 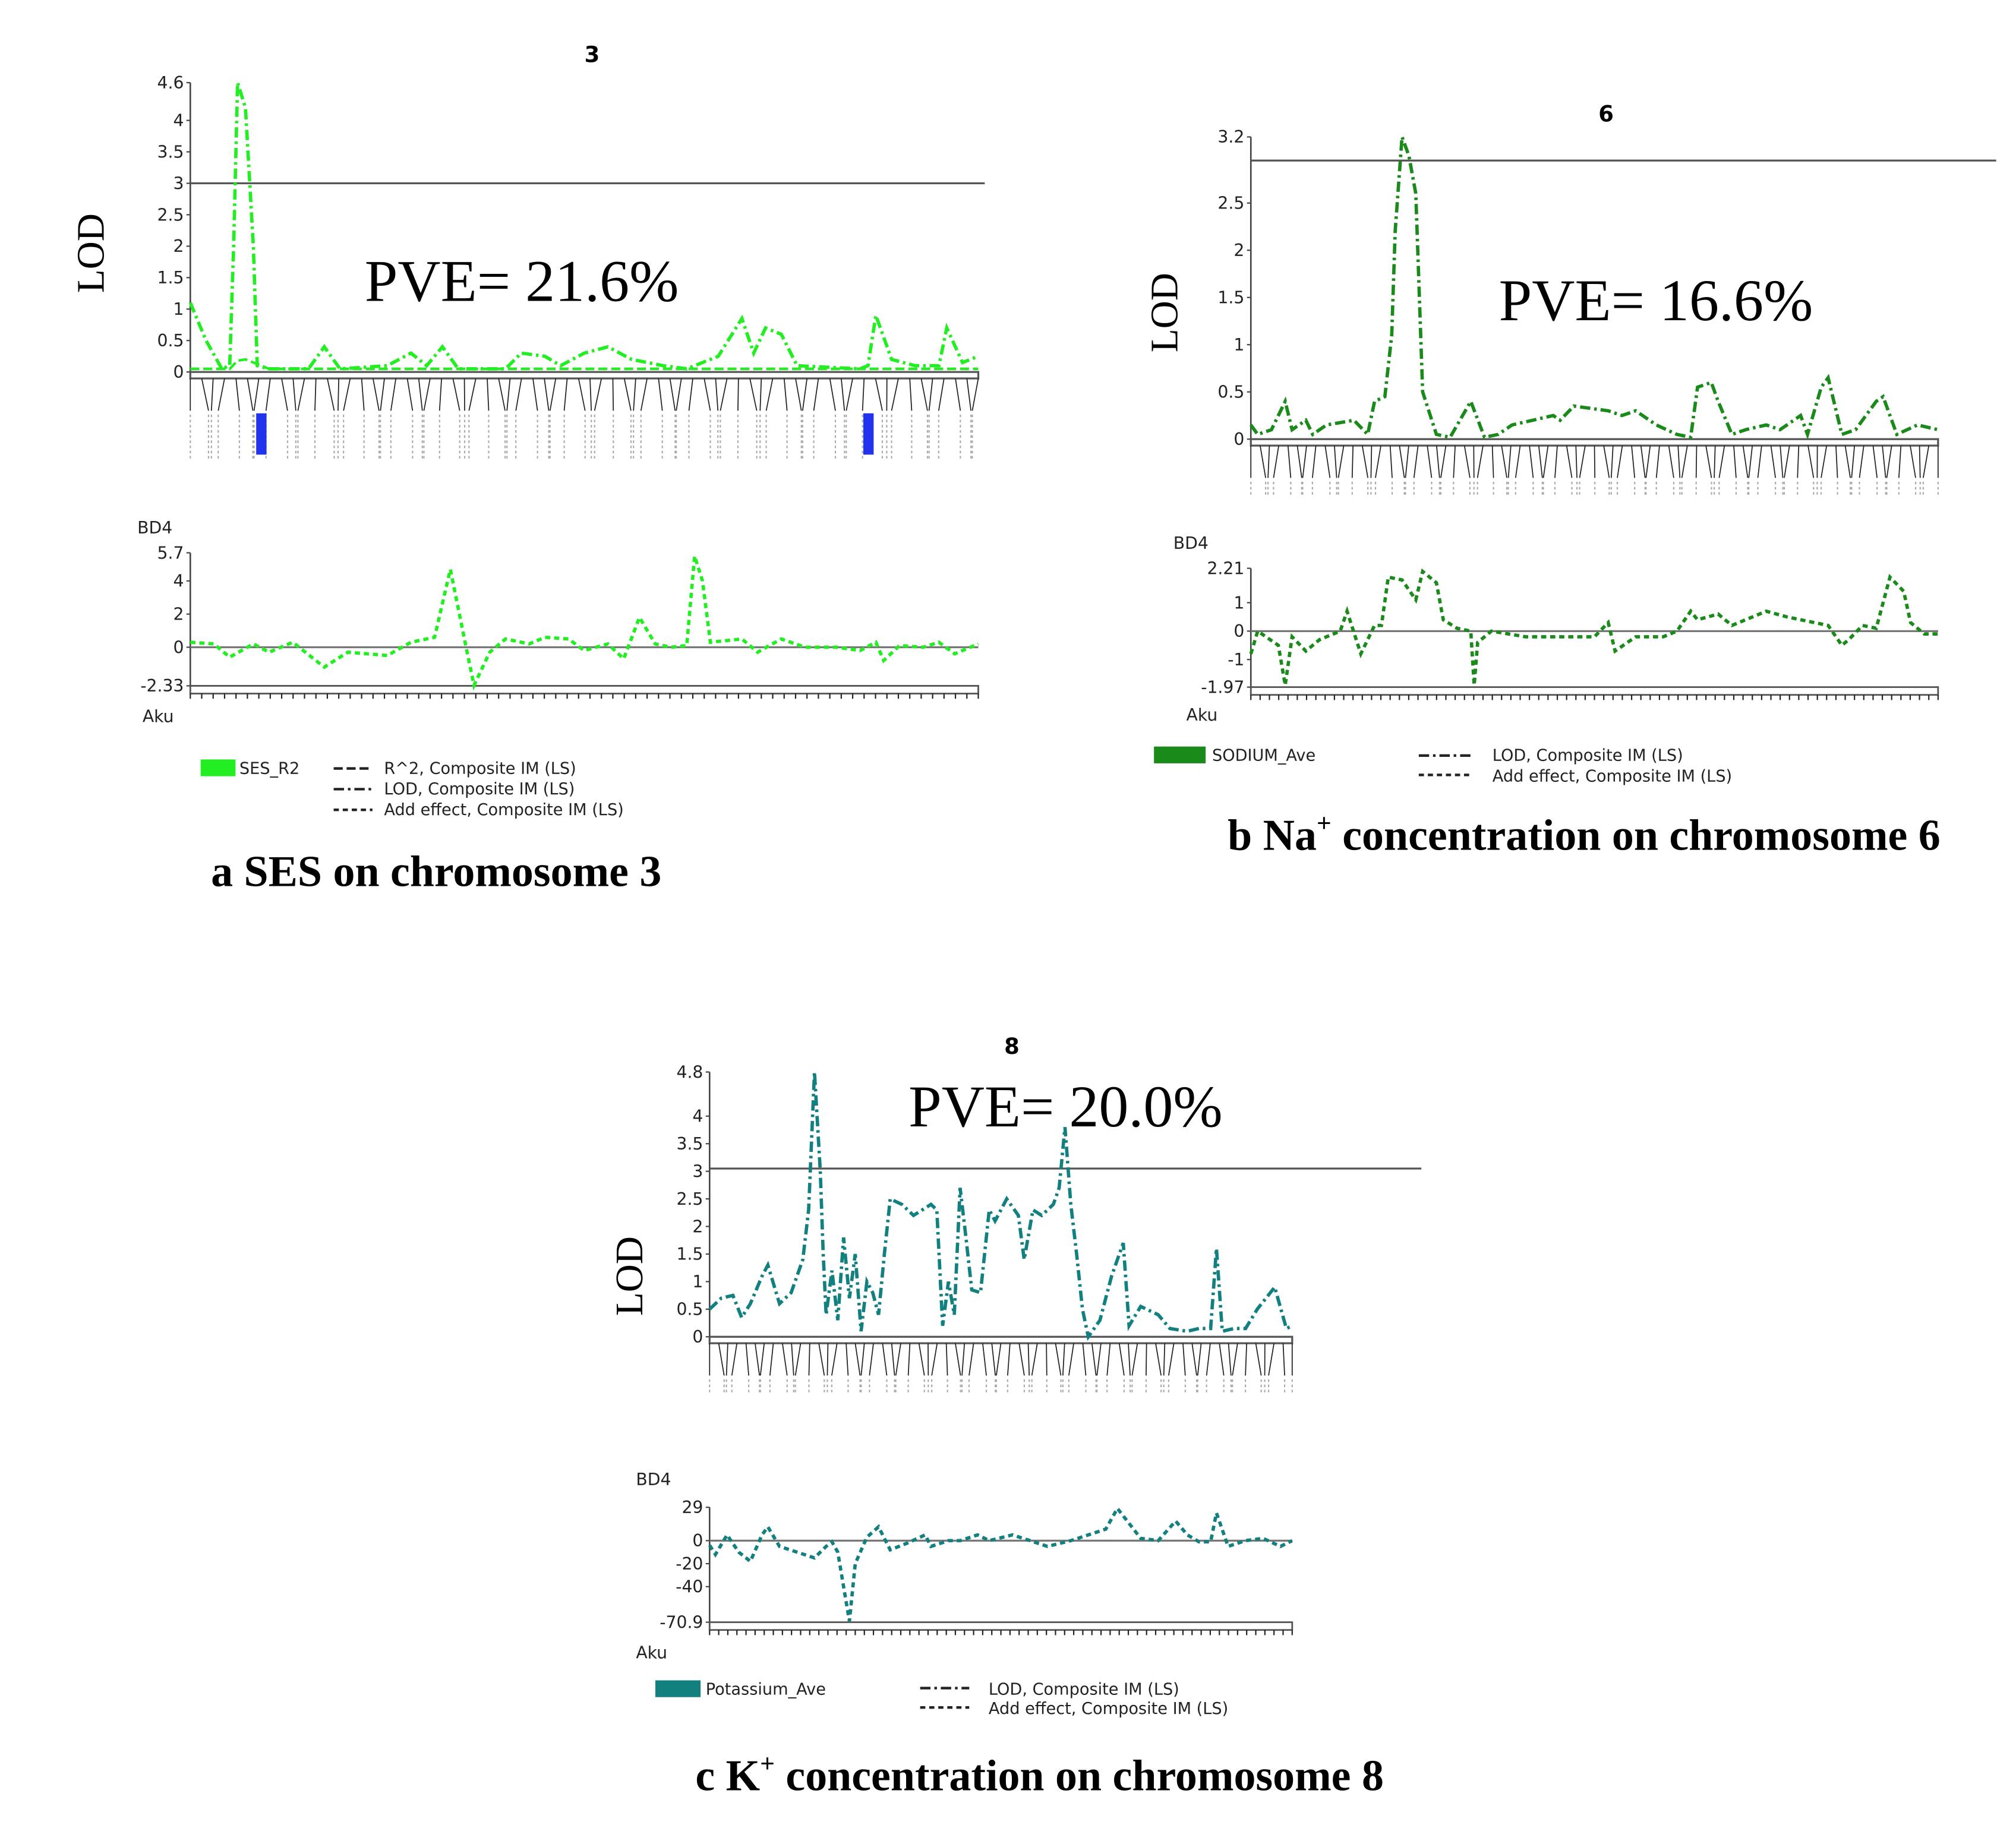 I want to click on lod-x-axis-bar, so click(x=1594, y=443).